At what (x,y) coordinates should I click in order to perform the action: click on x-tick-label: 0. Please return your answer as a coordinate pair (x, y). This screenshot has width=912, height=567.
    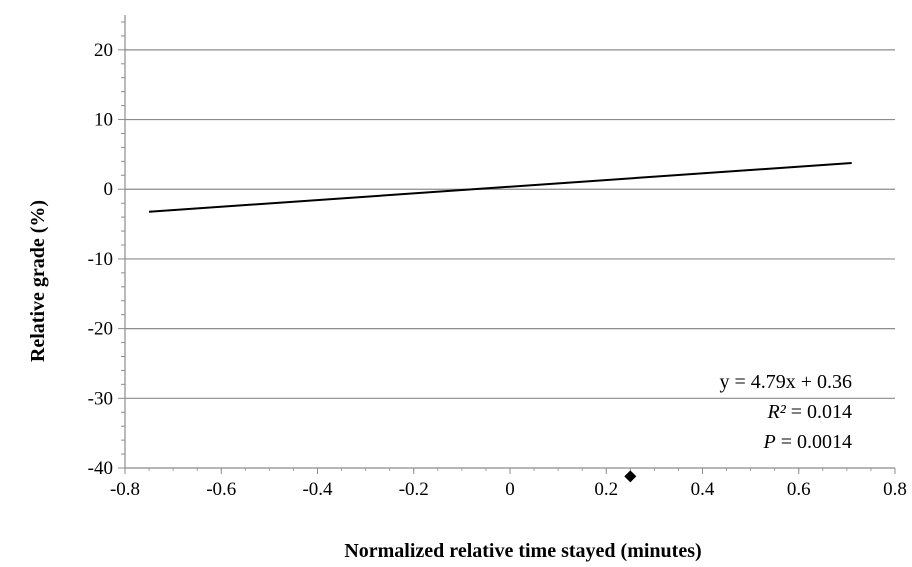
    Looking at the image, I should click on (510, 489).